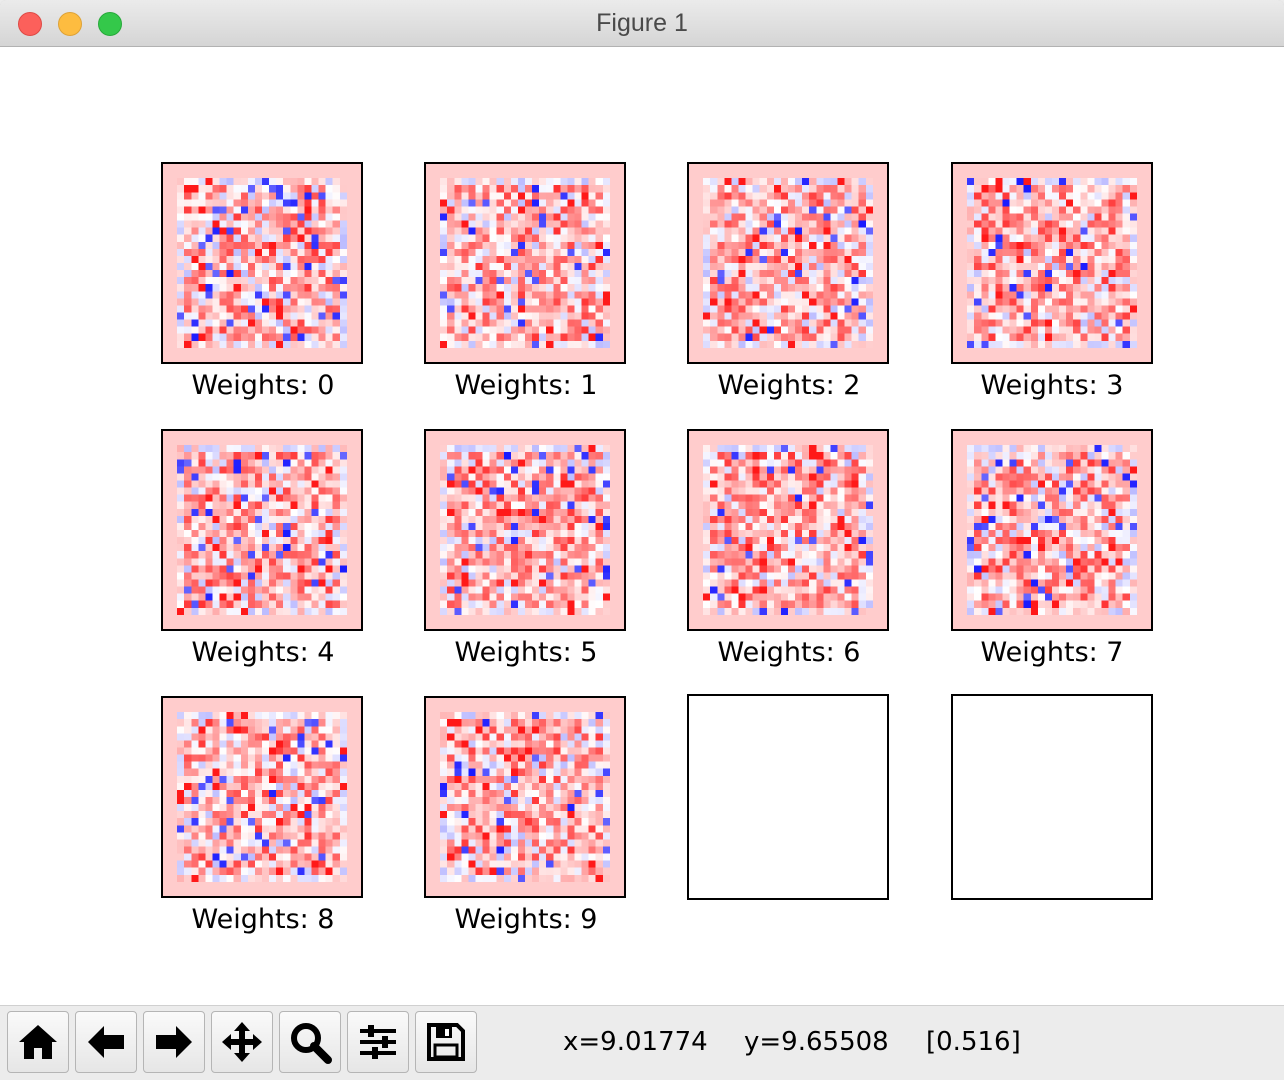 The height and width of the screenshot is (1080, 1284). Describe the element at coordinates (526, 919) in the screenshot. I see `panel-title-9: Weights: 9` at that location.